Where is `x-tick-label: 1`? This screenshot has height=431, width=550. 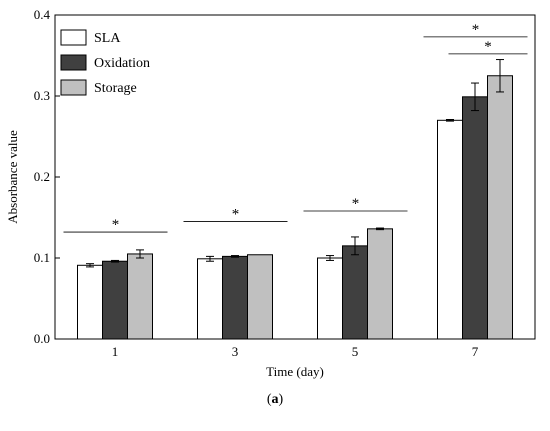 x-tick-label: 1 is located at coordinates (115, 351).